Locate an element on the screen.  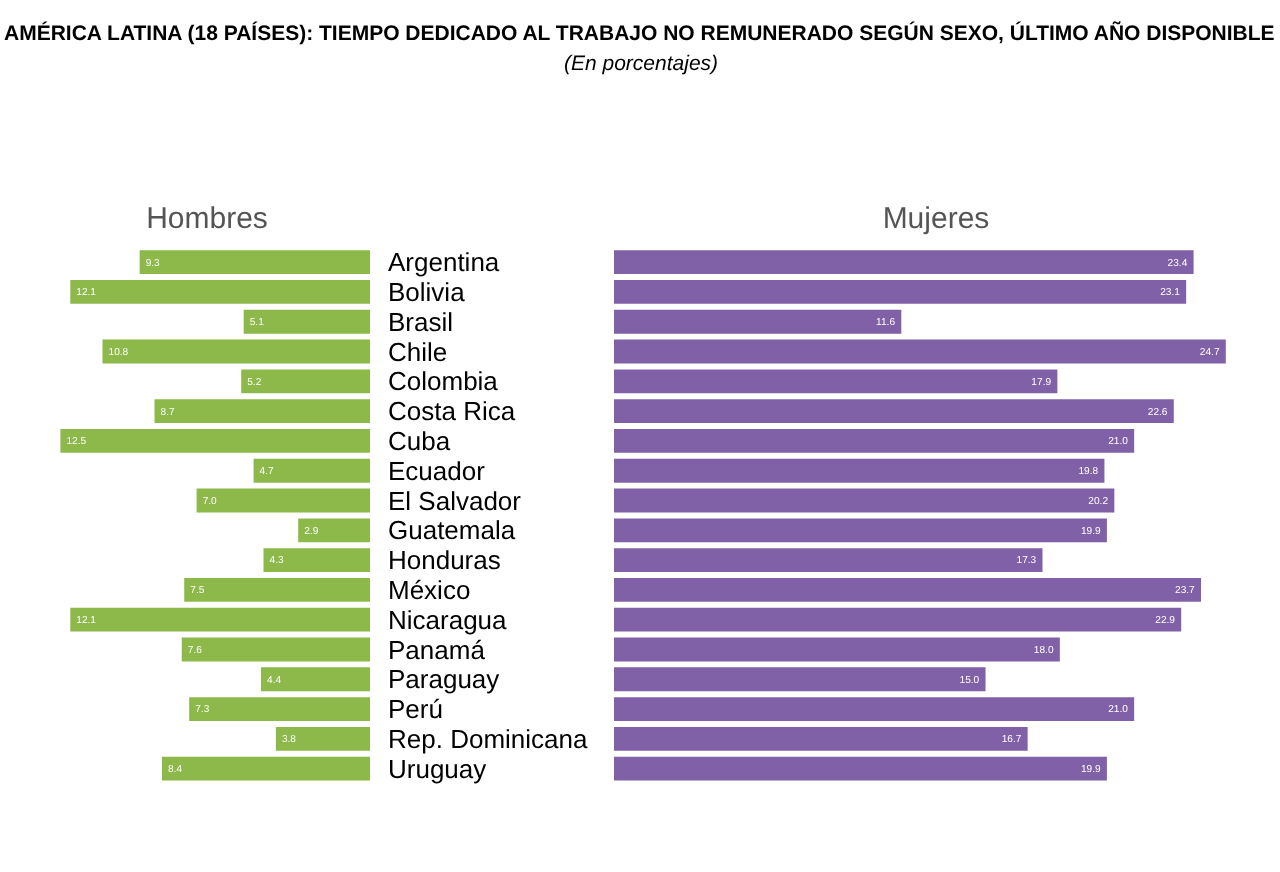
y-tick-label: Chile is located at coordinates (418, 351).